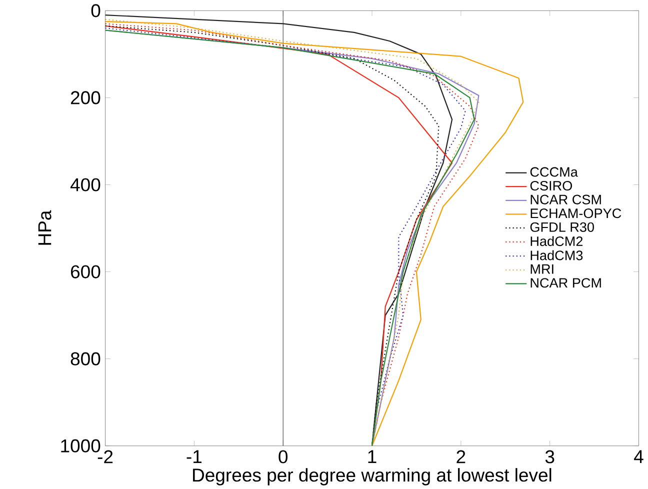 This screenshot has height=489, width=648. Describe the element at coordinates (554, 171) in the screenshot. I see `legend-label: CCCMa` at that location.